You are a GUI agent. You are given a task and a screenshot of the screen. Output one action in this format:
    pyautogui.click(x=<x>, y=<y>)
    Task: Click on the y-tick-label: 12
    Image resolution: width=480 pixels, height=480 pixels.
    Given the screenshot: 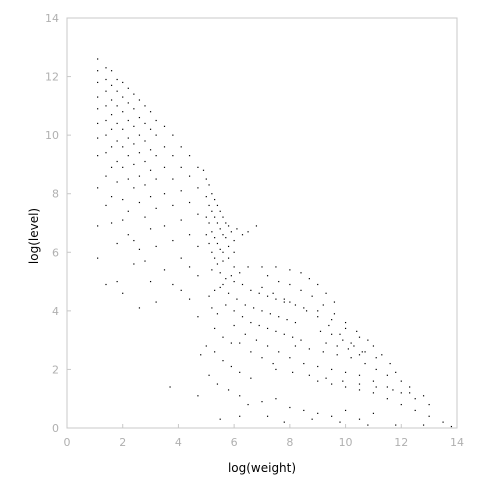 What is the action you would take?
    pyautogui.click(x=52, y=77)
    